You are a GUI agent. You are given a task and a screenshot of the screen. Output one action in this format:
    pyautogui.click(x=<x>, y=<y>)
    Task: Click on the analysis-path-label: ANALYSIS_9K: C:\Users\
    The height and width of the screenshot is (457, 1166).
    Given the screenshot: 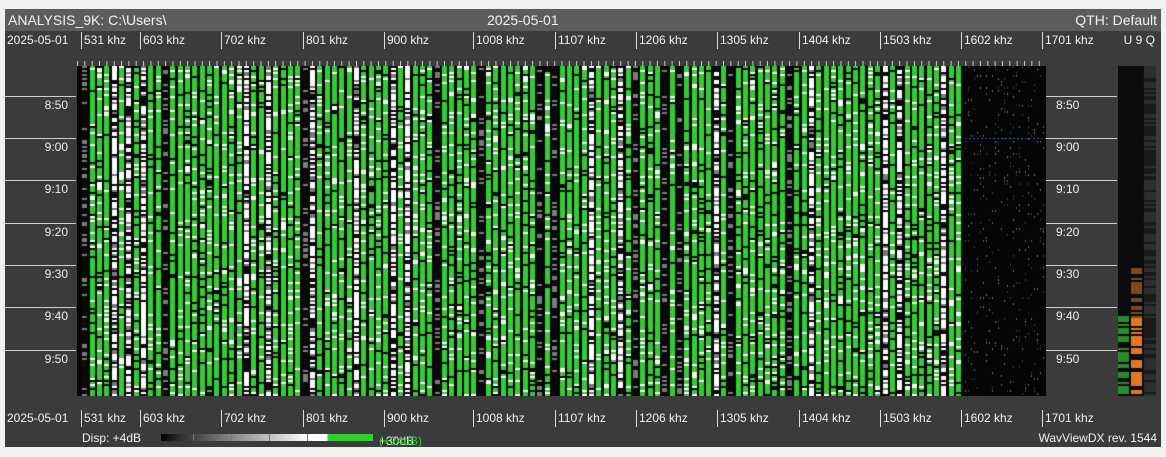 What is the action you would take?
    pyautogui.click(x=87, y=20)
    